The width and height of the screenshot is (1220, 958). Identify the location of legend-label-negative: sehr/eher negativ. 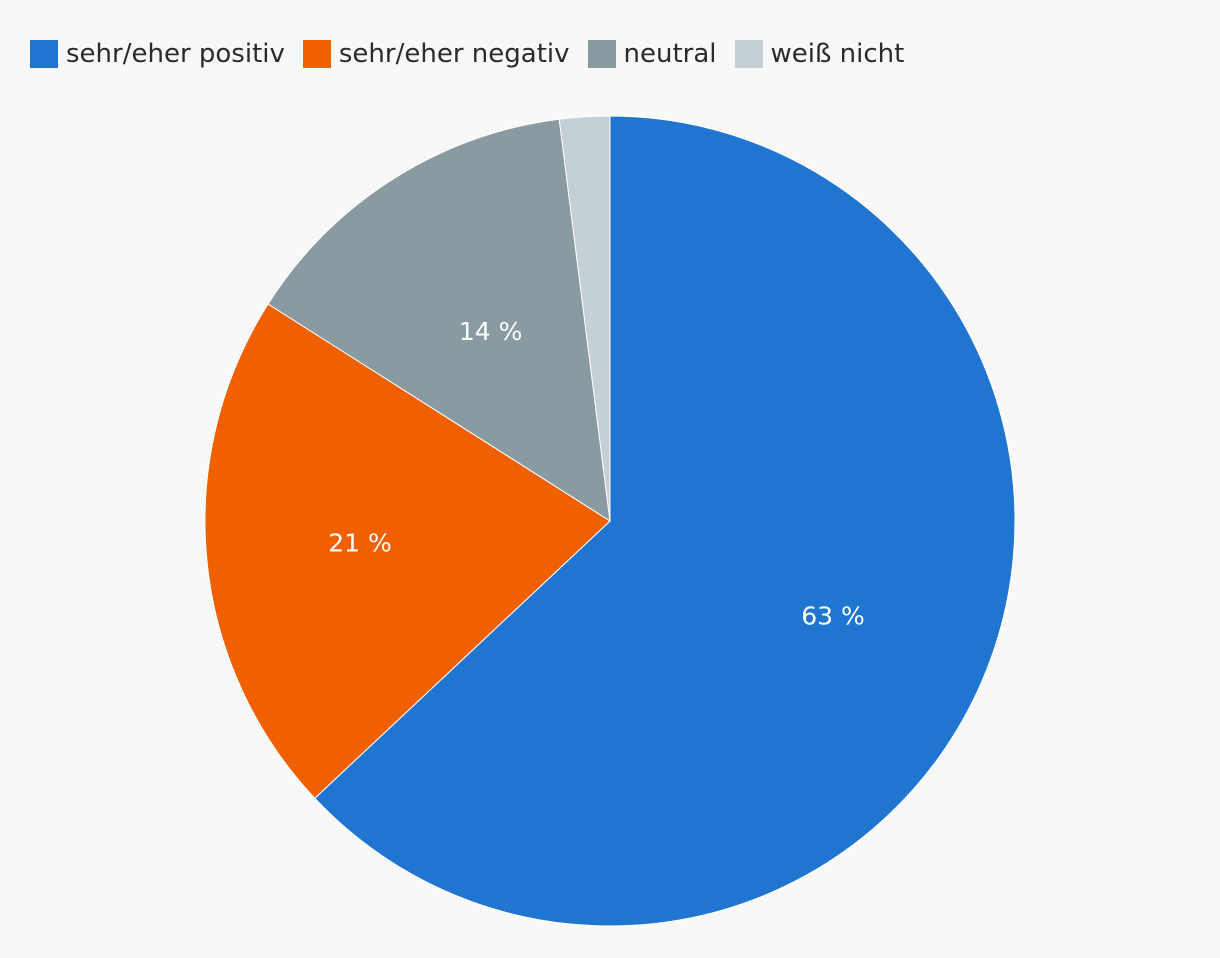
(454, 54).